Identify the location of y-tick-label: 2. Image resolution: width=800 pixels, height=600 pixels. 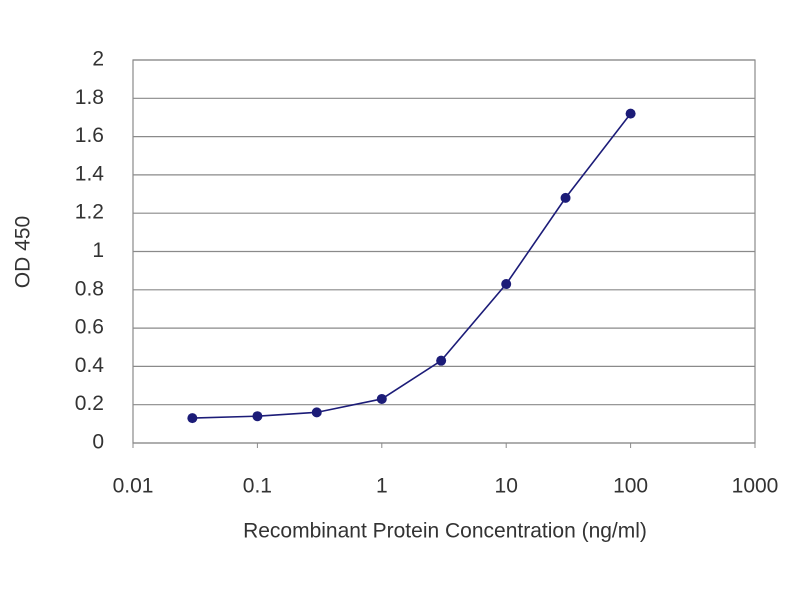
(98, 59).